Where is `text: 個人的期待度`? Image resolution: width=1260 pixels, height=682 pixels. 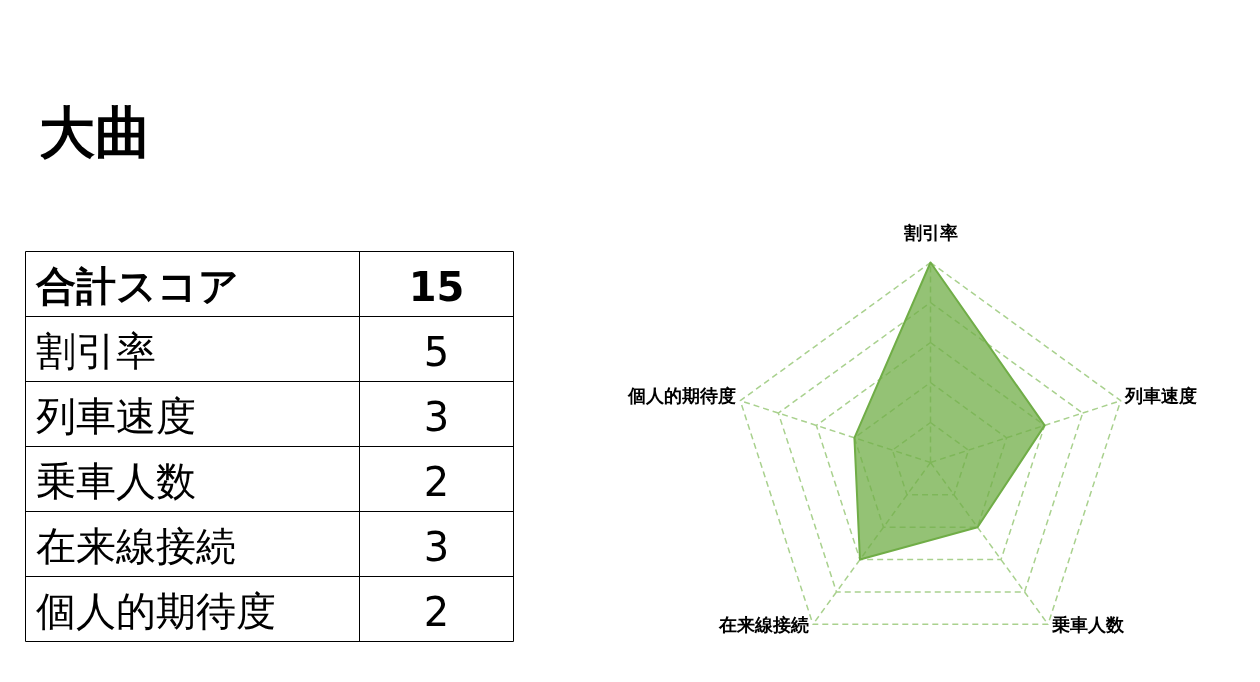 text: 個人的期待度 is located at coordinates (155, 611).